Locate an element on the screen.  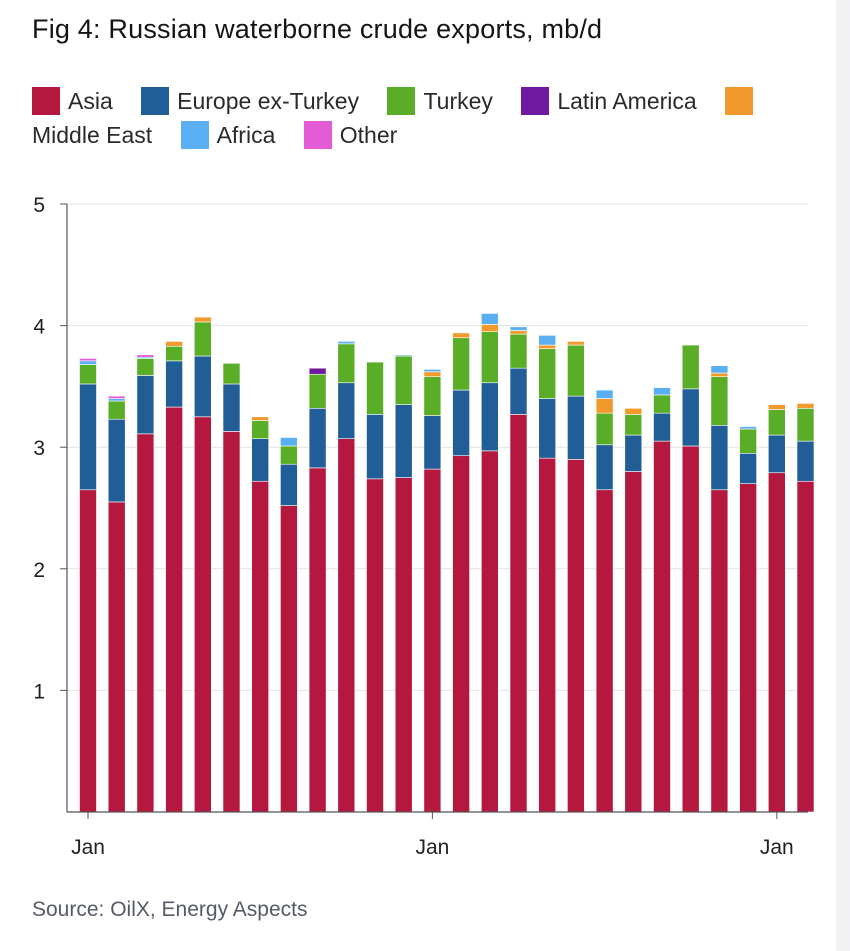
legend-item-other: Other is located at coordinates (361, 135).